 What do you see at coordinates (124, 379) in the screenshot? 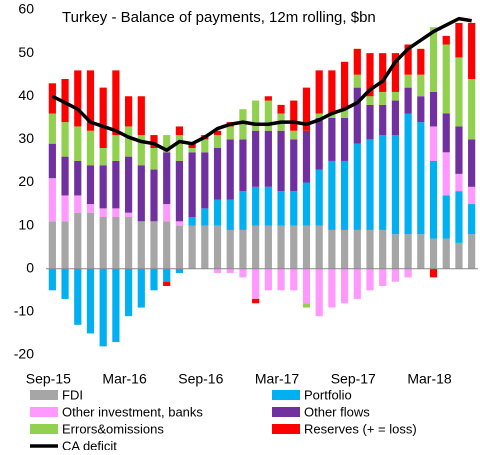
I see `x-tick-label: Mar-16` at bounding box center [124, 379].